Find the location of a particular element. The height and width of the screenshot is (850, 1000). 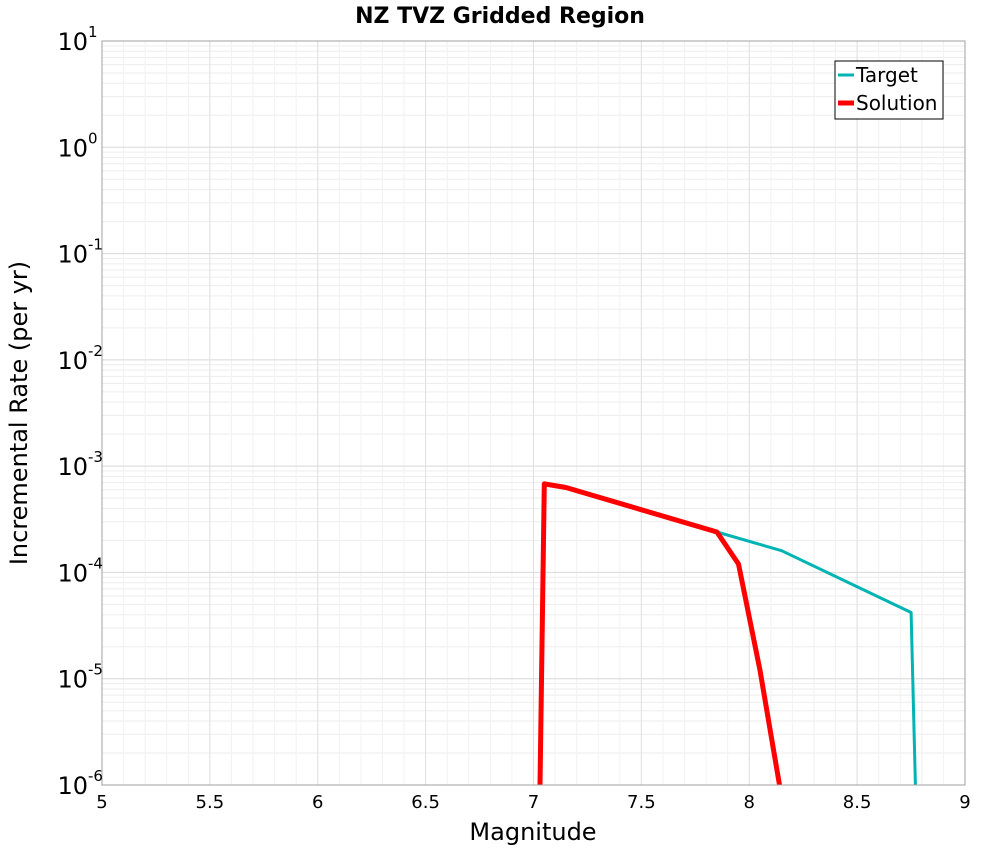

x-tick-label: 8.5 is located at coordinates (857, 802).